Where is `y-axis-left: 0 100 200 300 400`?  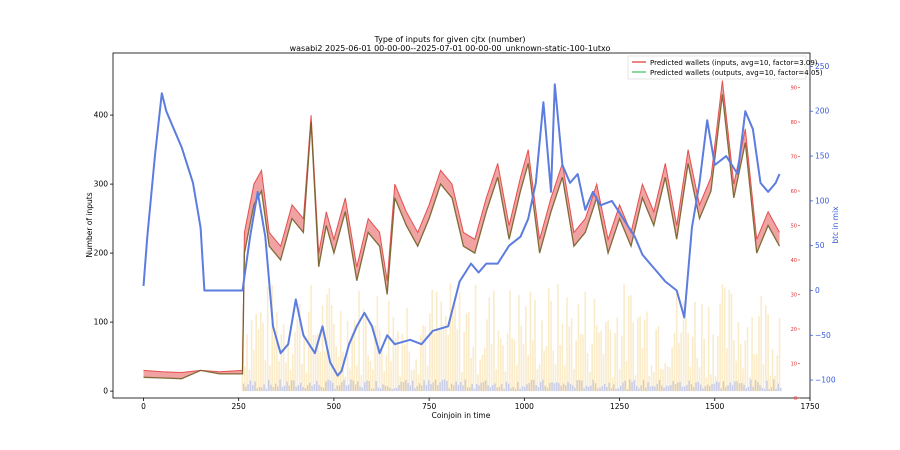
y-axis-left: 0 100 200 300 400 is located at coordinates (103, 253).